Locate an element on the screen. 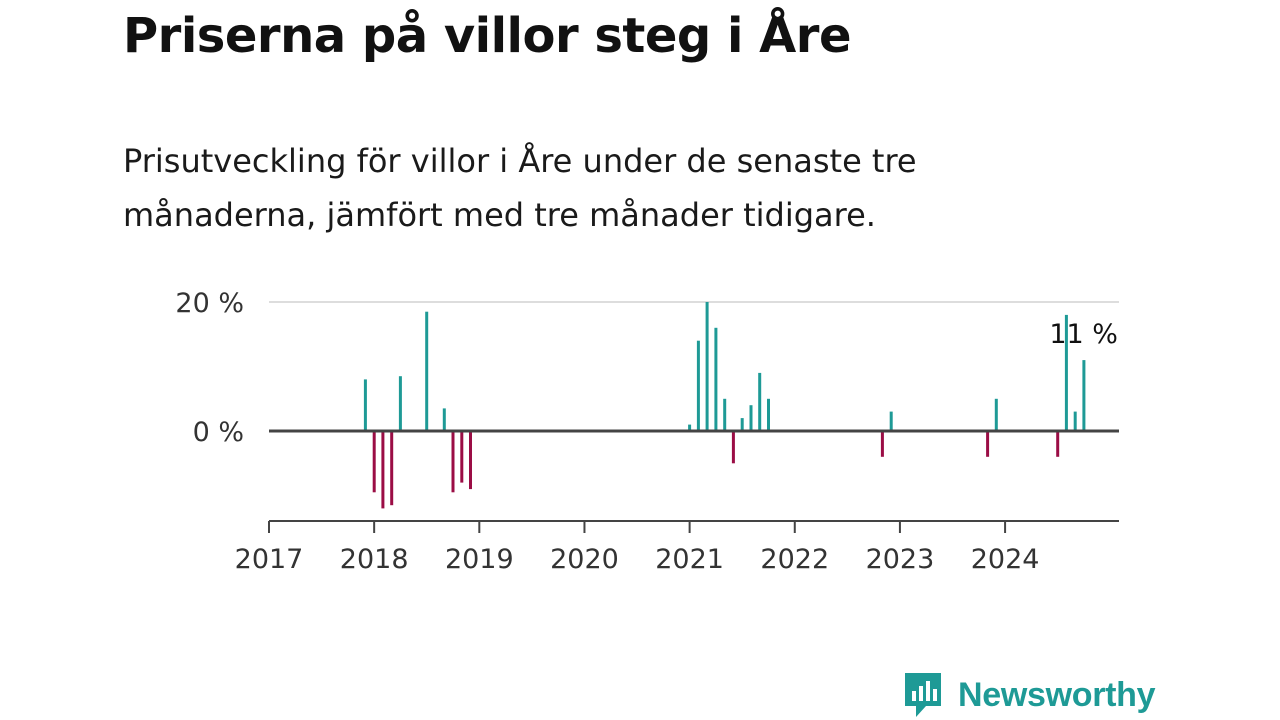  x-tick-label: 2021 is located at coordinates (689, 559).